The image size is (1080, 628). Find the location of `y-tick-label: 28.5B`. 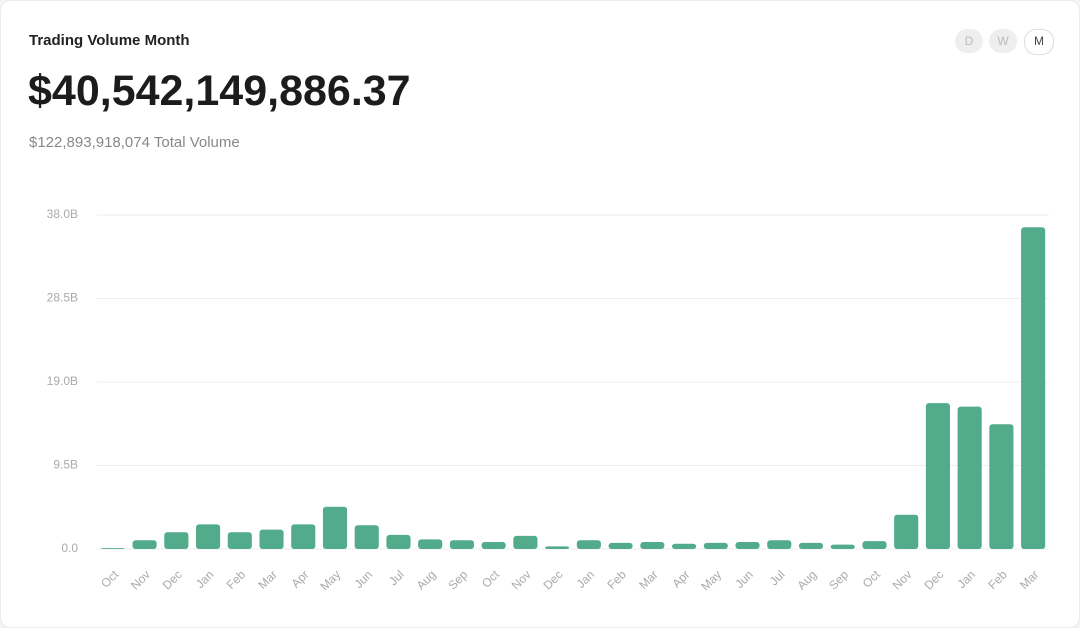

y-tick-label: 28.5B is located at coordinates (62, 298).